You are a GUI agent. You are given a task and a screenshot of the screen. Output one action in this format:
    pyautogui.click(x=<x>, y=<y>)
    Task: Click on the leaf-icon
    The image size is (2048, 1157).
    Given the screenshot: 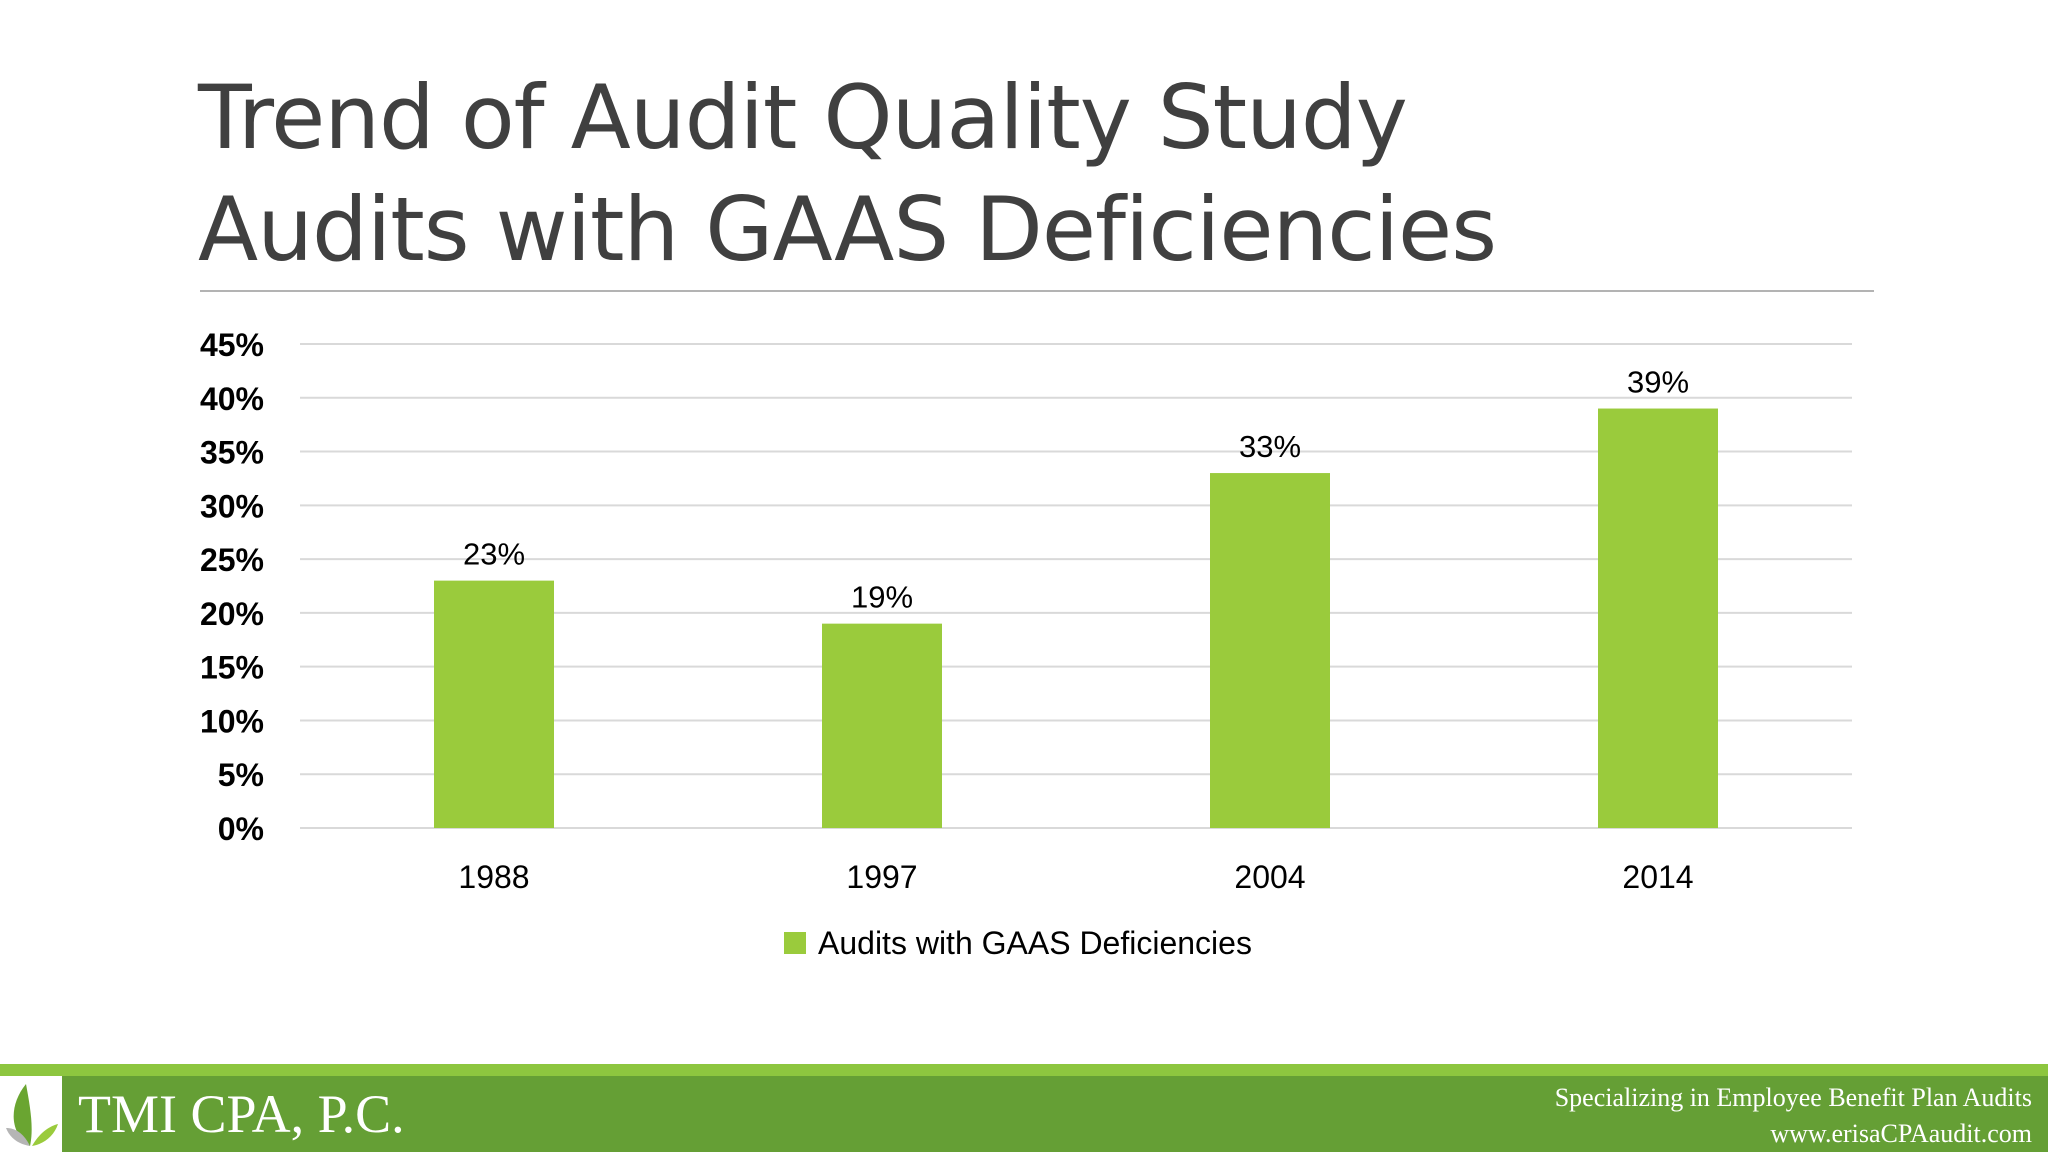 What is the action you would take?
    pyautogui.click(x=31, y=1114)
    